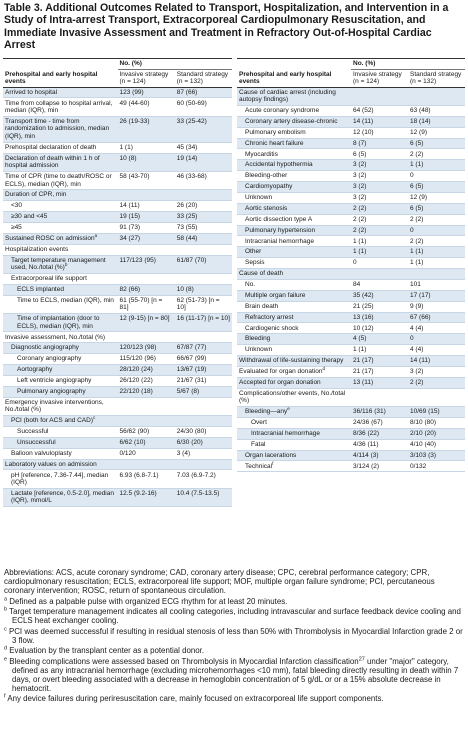 The height and width of the screenshot is (749, 468). What do you see at coordinates (60, 195) in the screenshot?
I see `row-label-cell: Duration of CPR, min` at bounding box center [60, 195].